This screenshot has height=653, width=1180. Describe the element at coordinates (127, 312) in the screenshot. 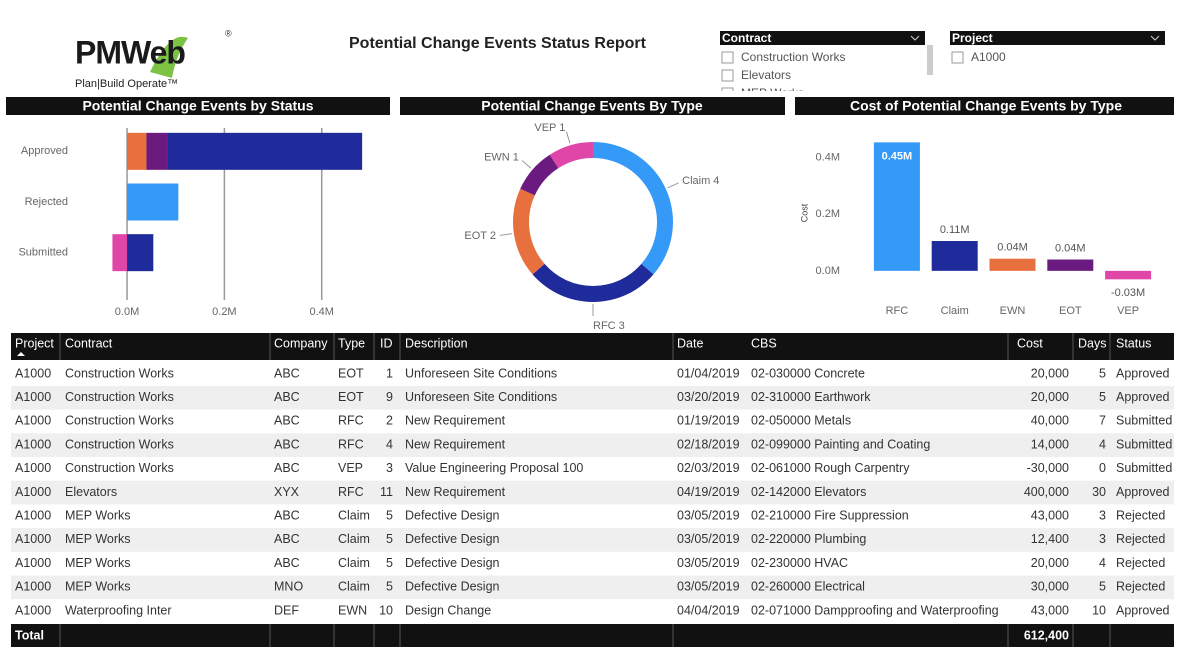

I see `x-tick-label: 0.0M` at that location.